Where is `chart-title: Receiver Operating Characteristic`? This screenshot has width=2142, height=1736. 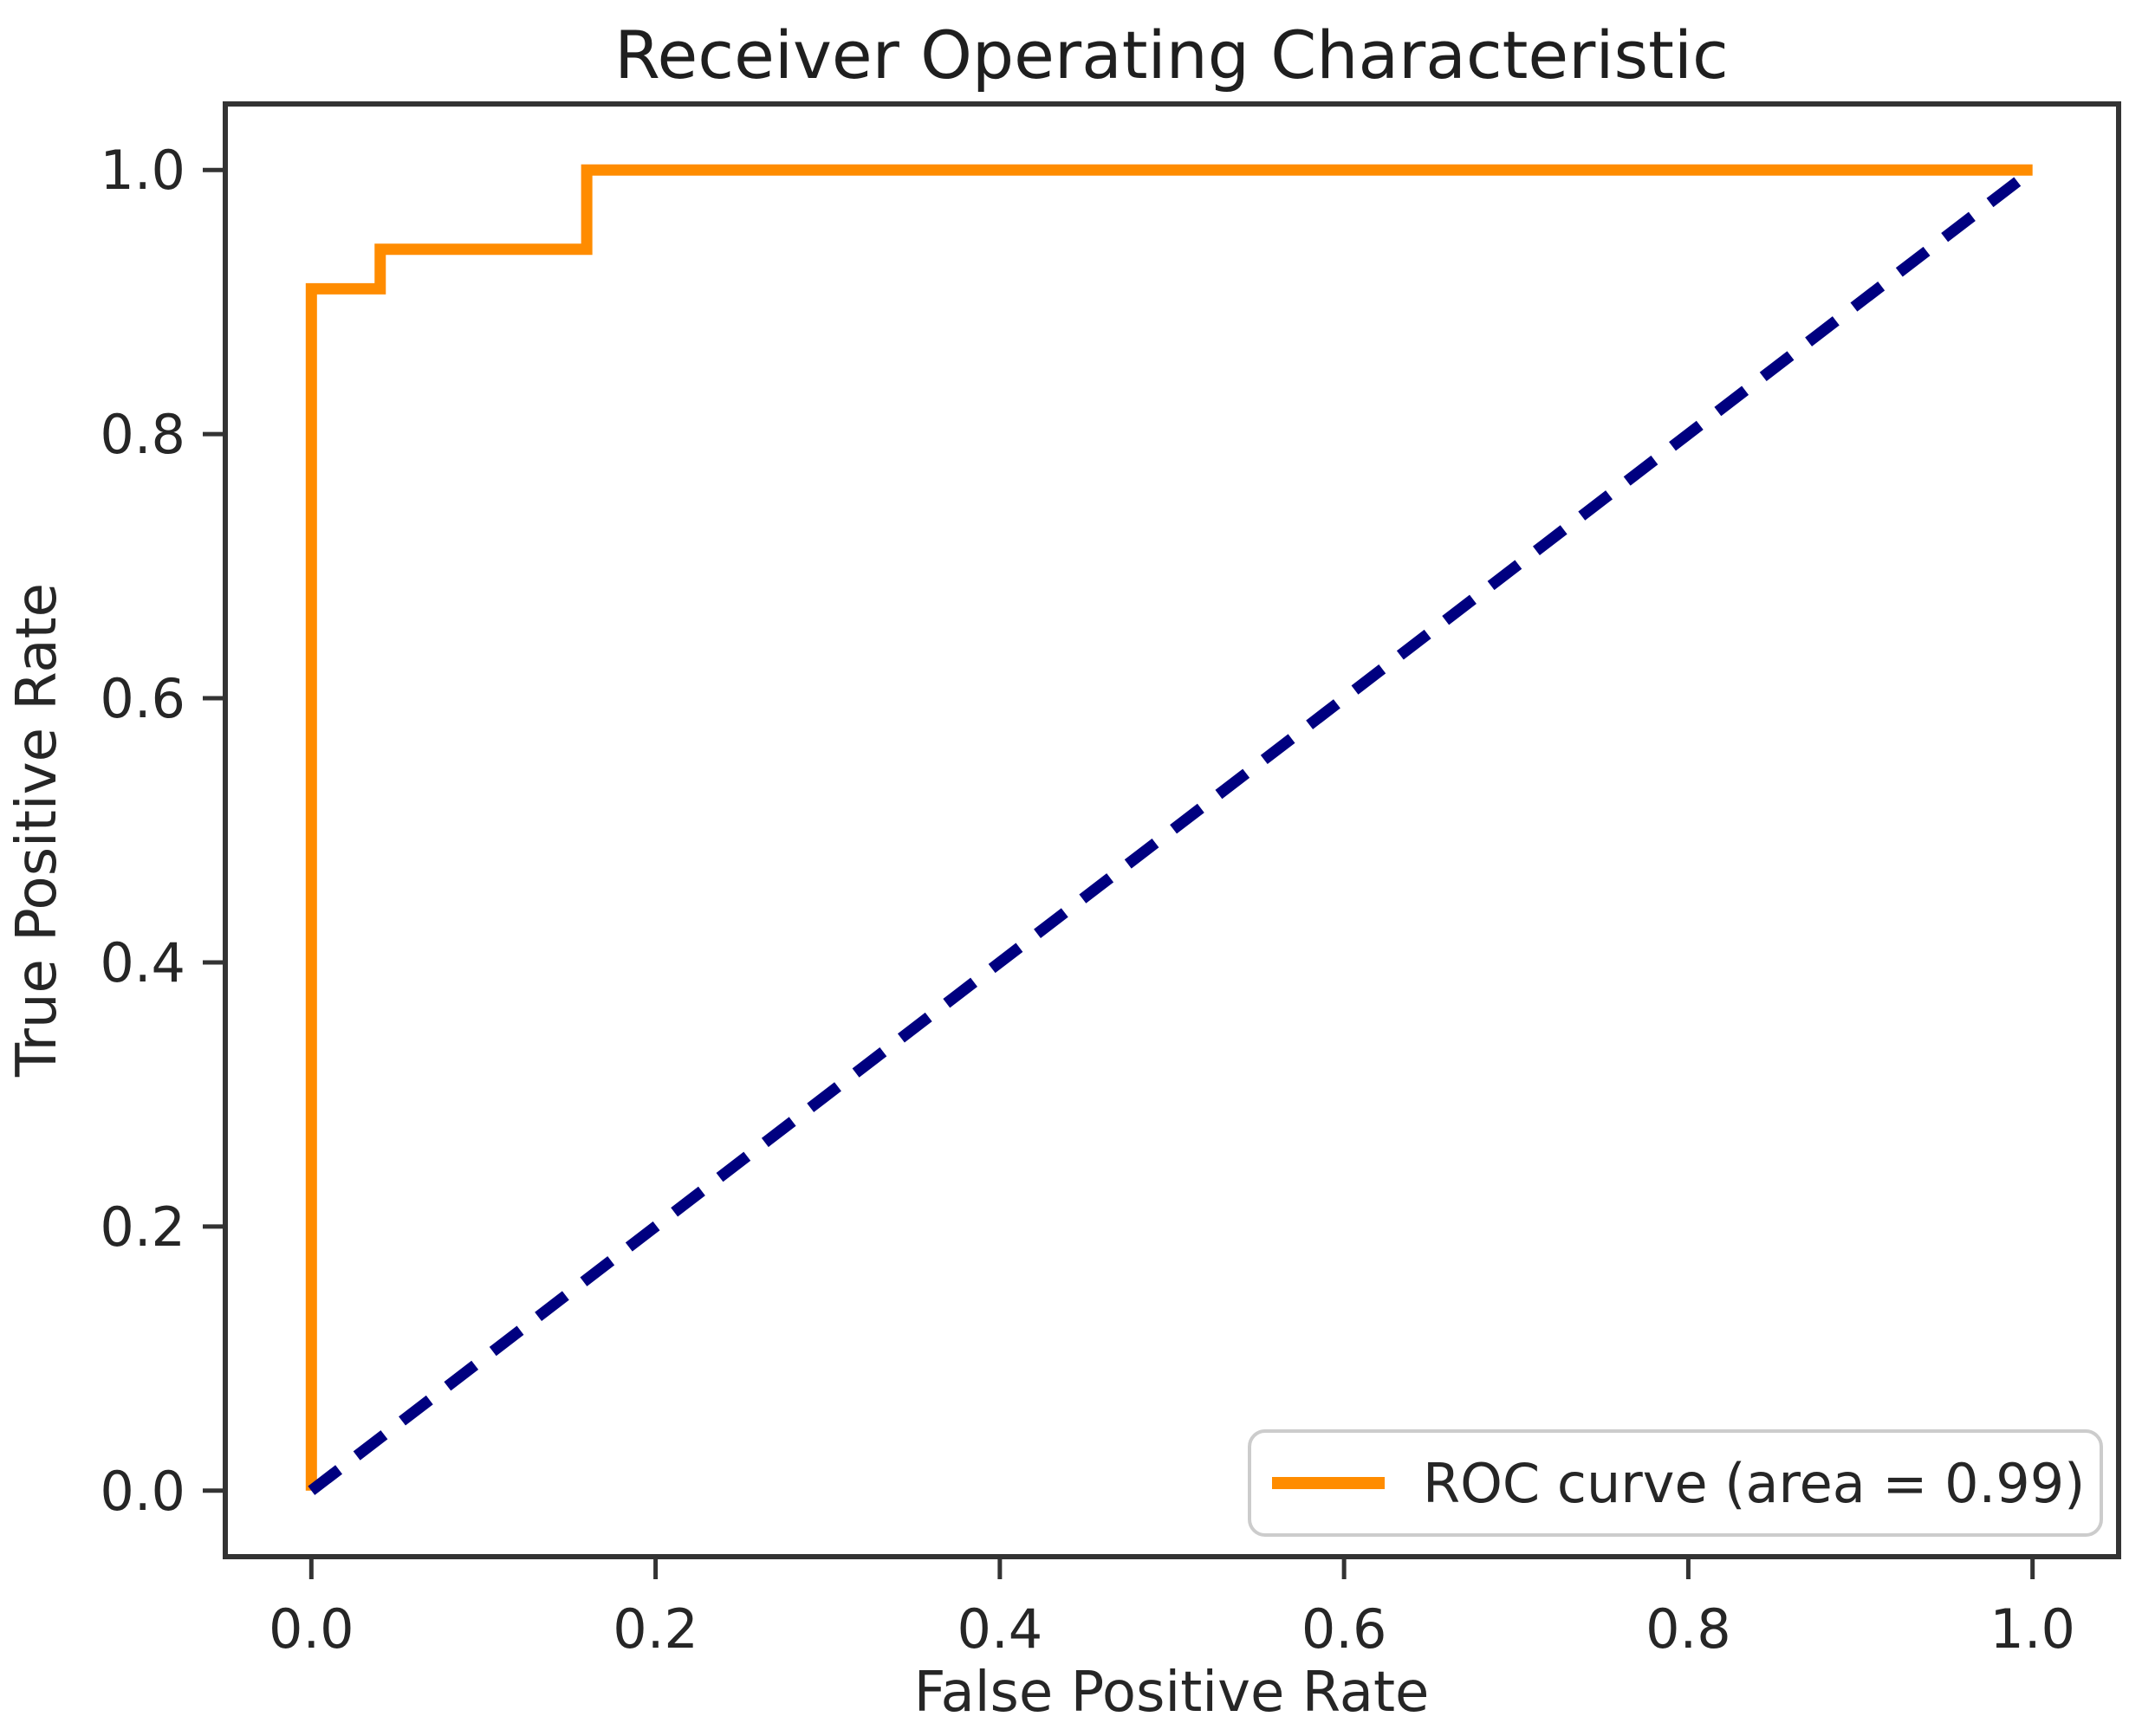
chart-title: Receiver Operating Characteristic is located at coordinates (1171, 55).